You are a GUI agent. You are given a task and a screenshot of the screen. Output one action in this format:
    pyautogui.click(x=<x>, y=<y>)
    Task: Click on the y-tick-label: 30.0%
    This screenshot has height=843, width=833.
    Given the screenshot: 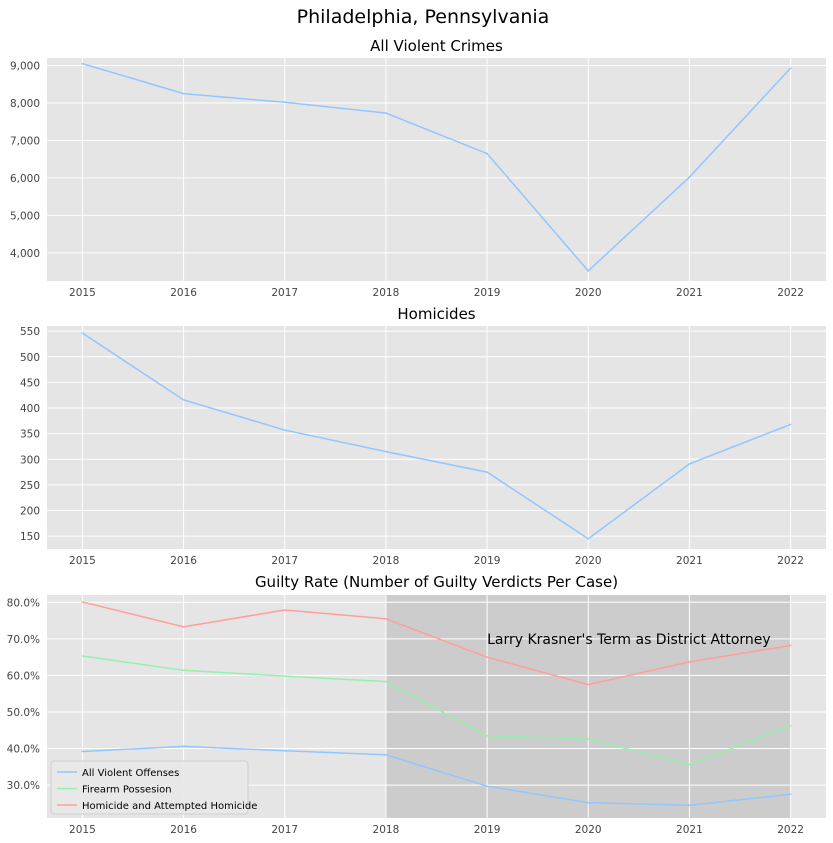 What is the action you would take?
    pyautogui.click(x=23, y=786)
    